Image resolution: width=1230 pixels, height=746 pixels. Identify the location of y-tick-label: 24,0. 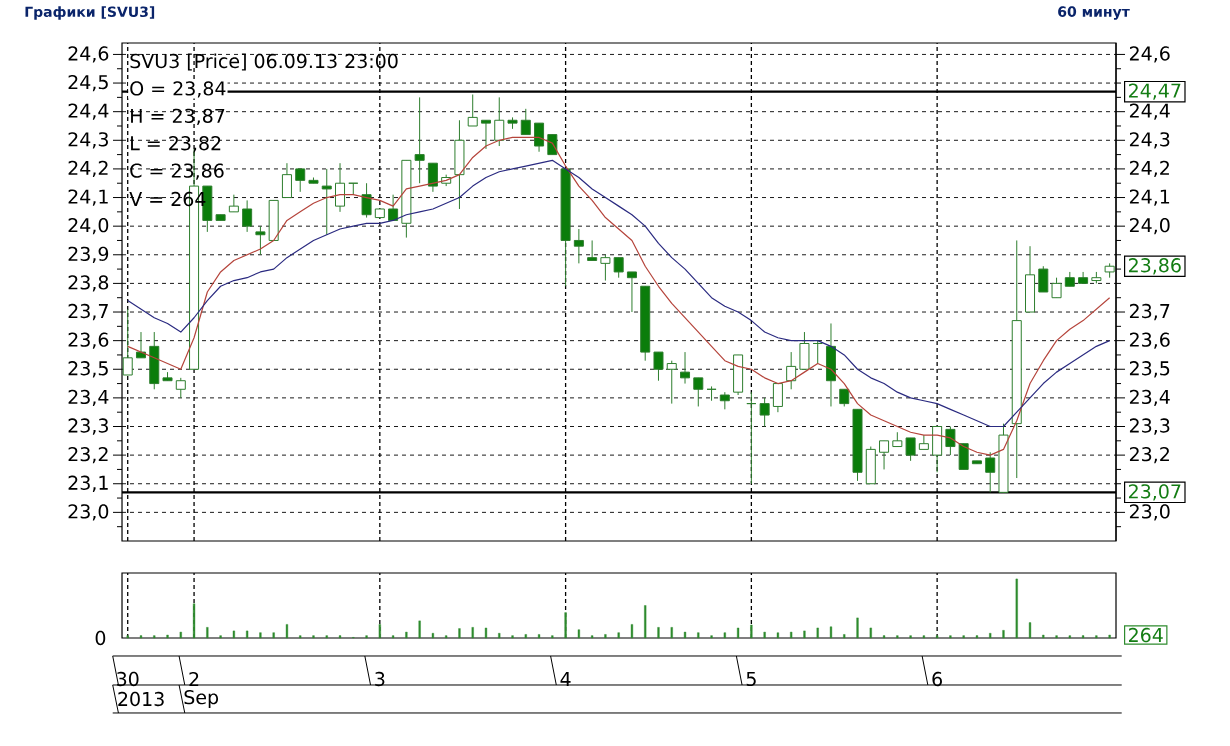
(88, 226).